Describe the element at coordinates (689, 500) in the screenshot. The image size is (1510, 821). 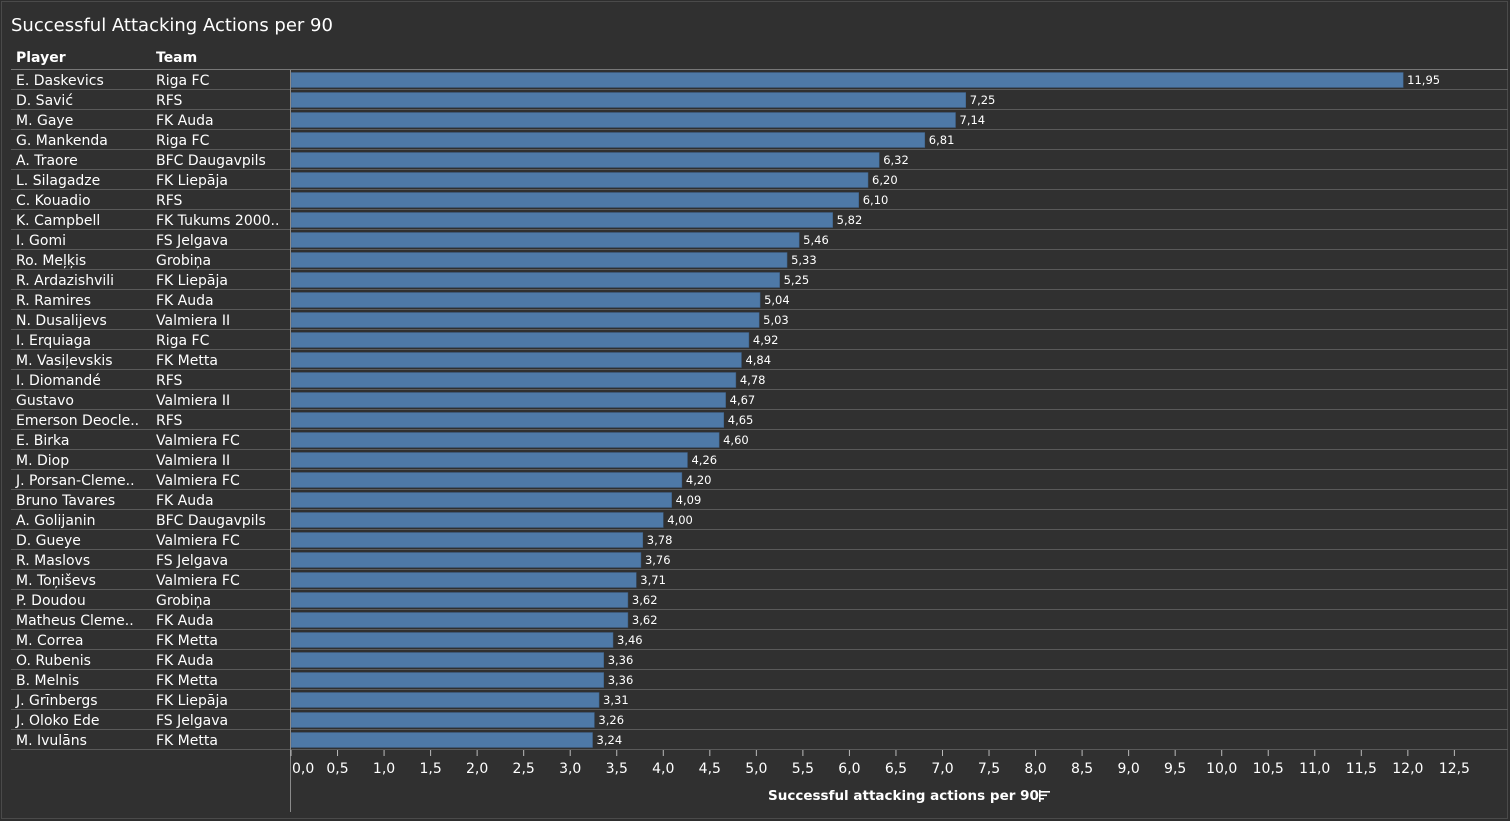
I see `bar-value-label: 4,09` at that location.